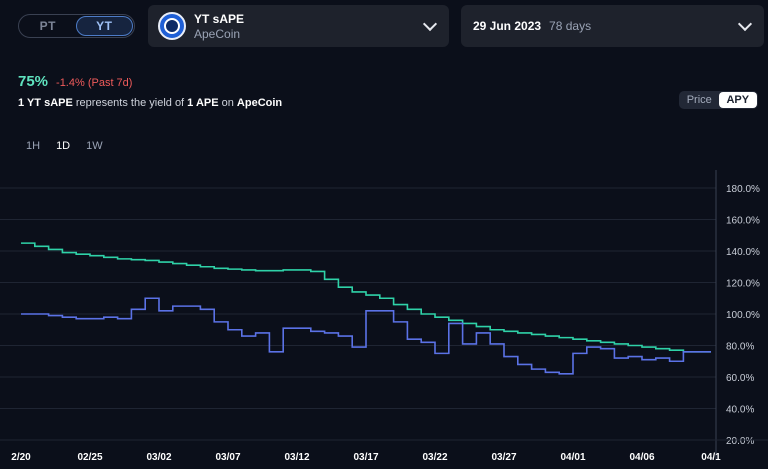 Image resolution: width=768 pixels, height=469 pixels. Describe the element at coordinates (434, 457) in the screenshot. I see `x-tick-label: 03/22` at that location.